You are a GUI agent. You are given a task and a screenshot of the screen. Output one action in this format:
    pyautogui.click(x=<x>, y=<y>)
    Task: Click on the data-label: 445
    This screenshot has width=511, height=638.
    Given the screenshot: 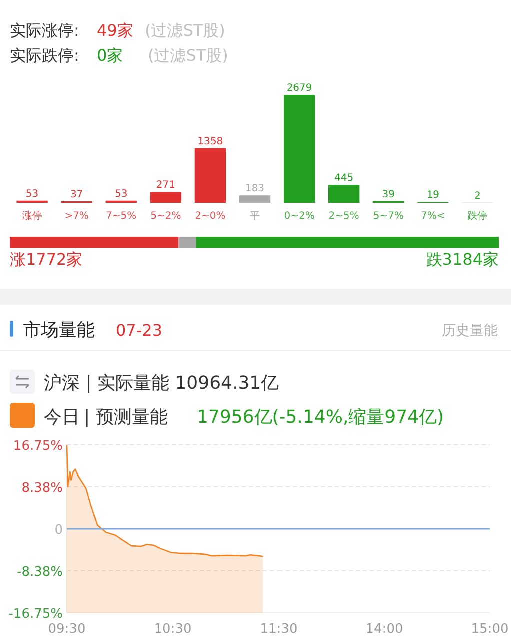 What is the action you would take?
    pyautogui.click(x=344, y=178)
    